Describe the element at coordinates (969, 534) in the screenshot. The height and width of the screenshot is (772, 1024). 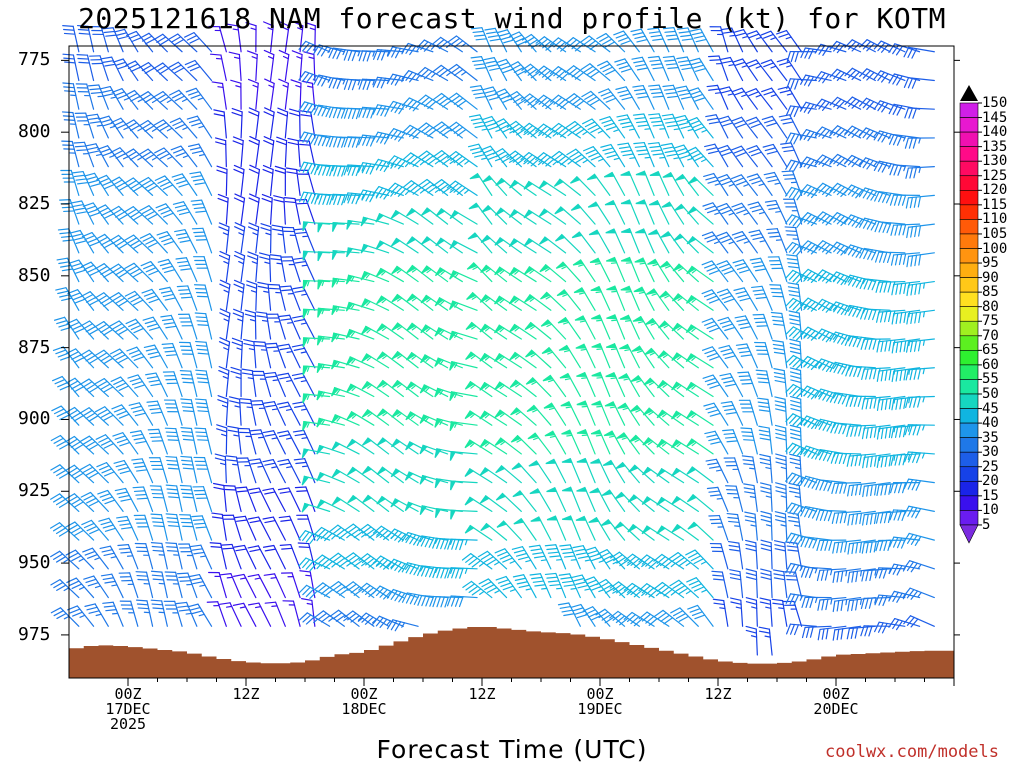
I see `colorbar-bottom-arrow` at that location.